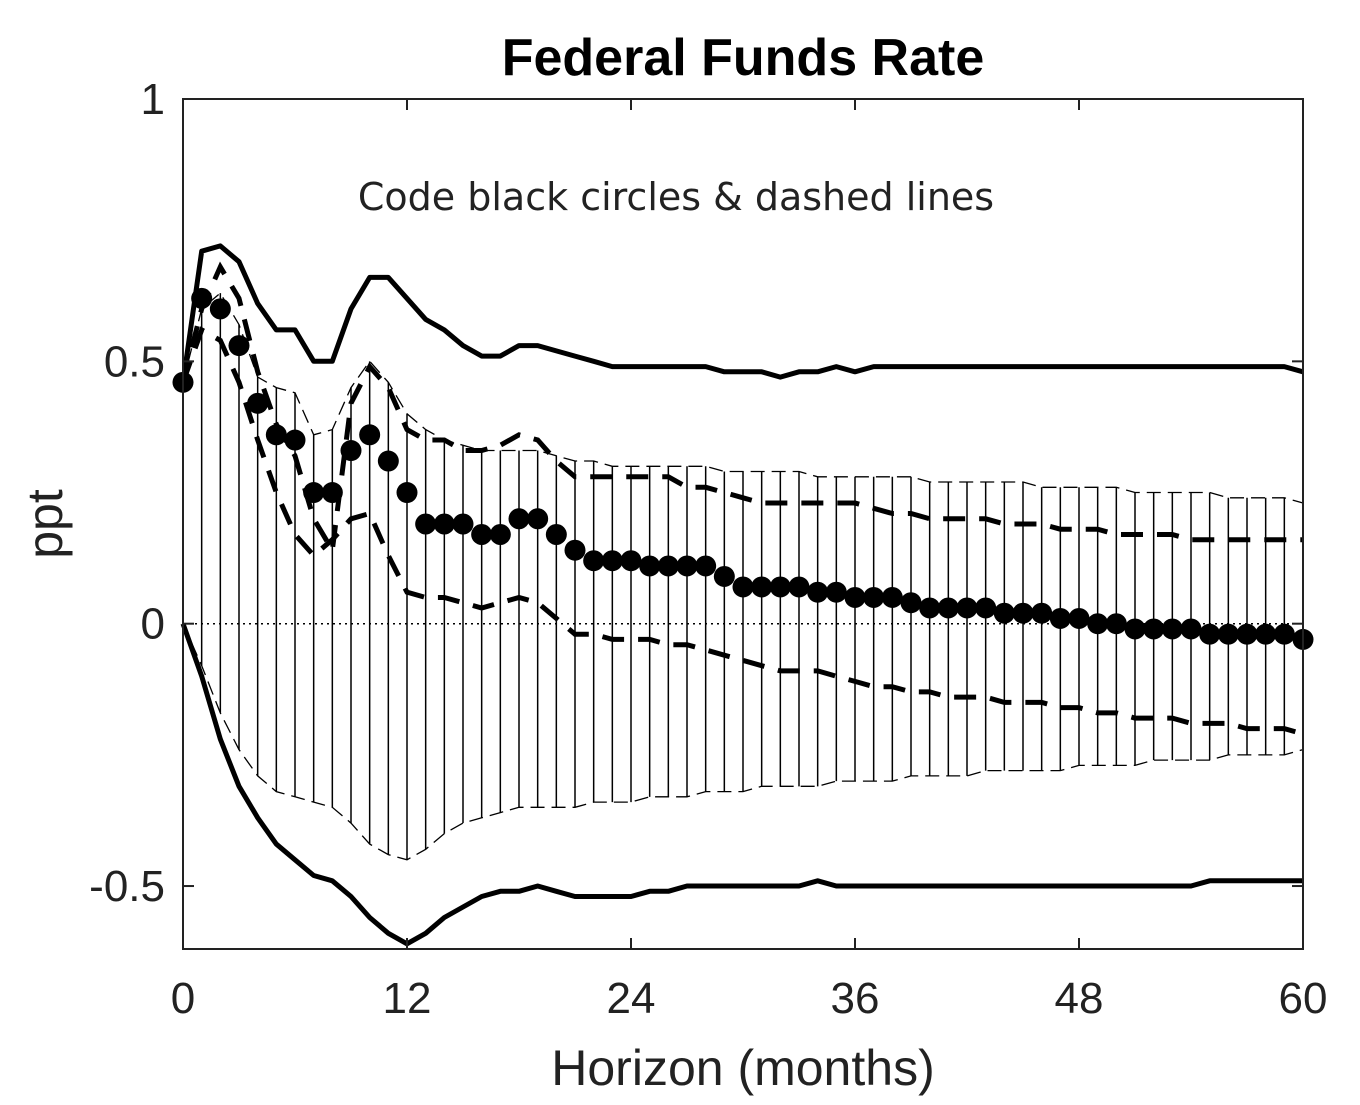  Describe the element at coordinates (127, 886) in the screenshot. I see `y-tick-label: -0.5` at that location.